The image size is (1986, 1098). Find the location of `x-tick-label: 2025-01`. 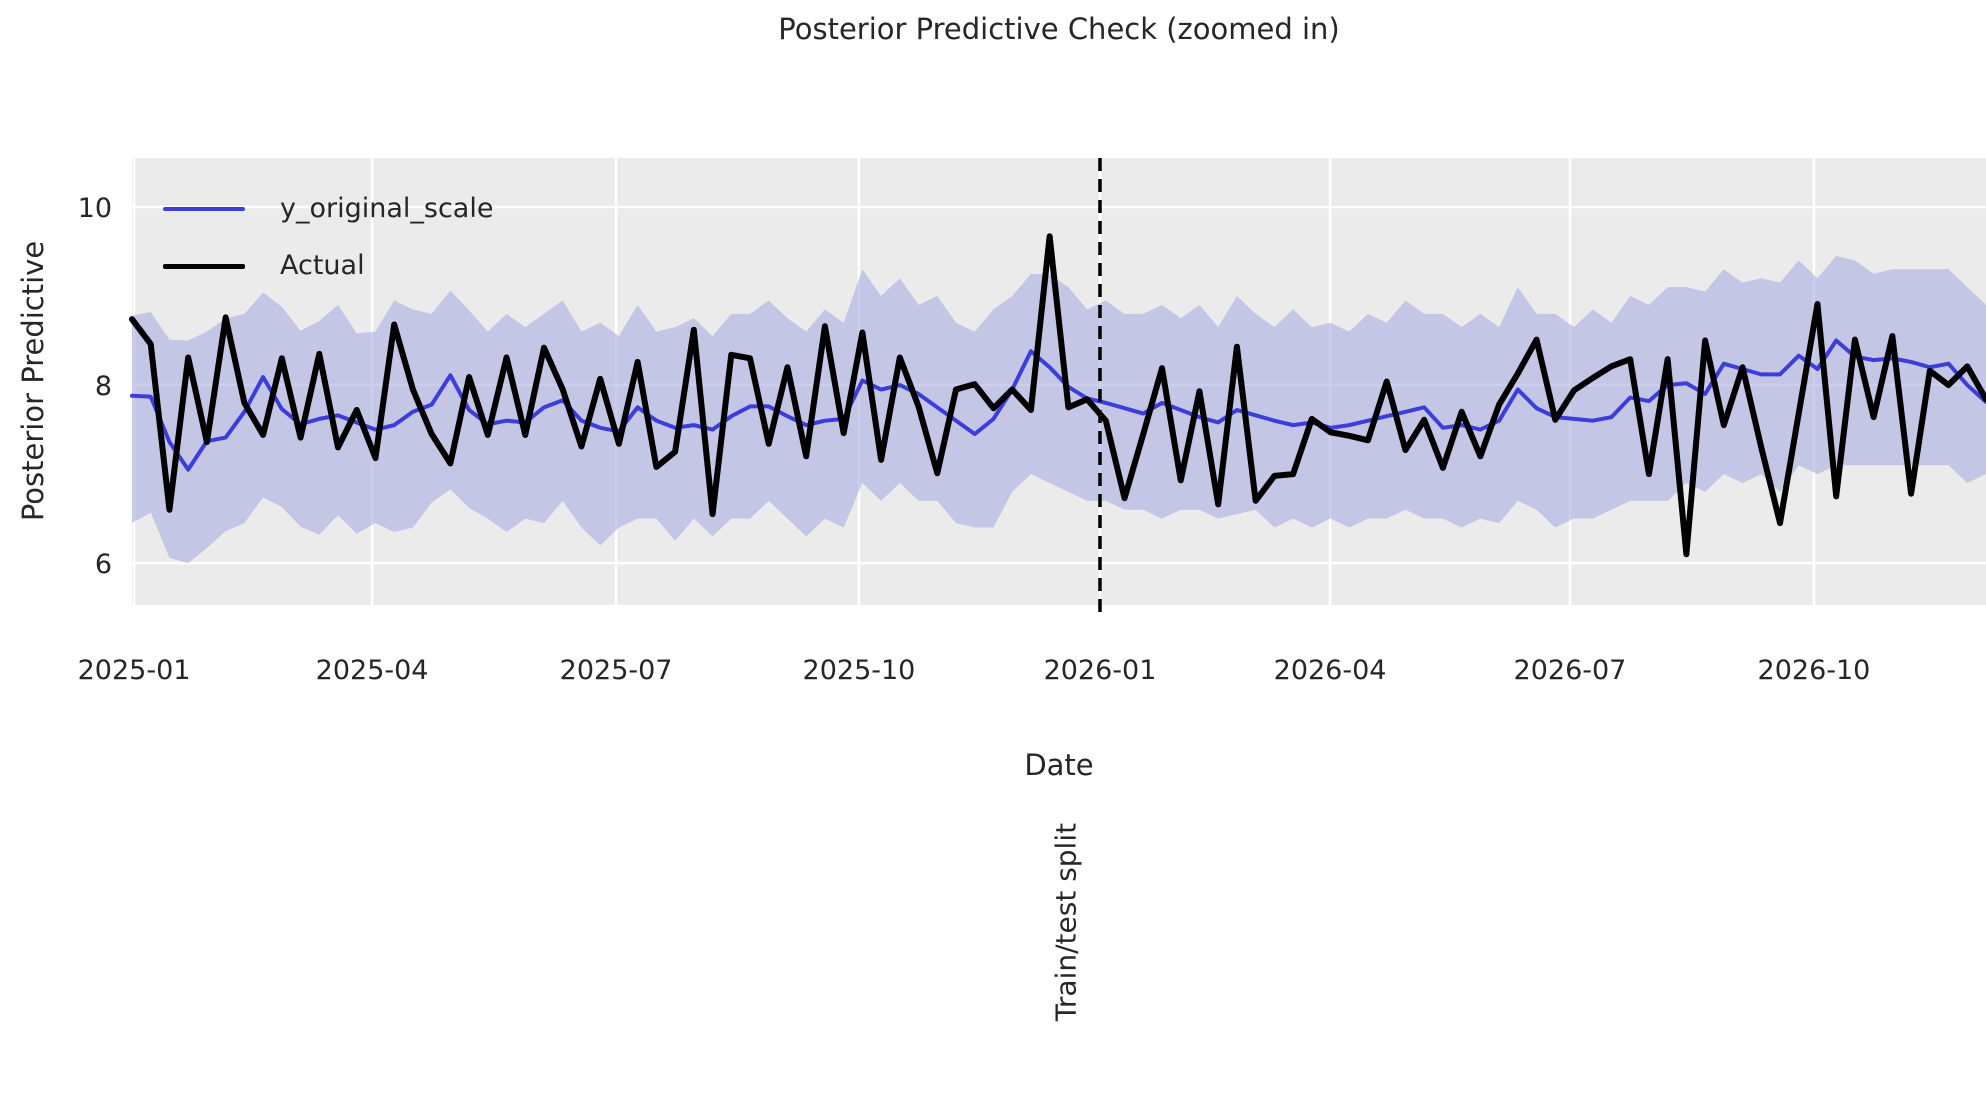

x-tick-label: 2025-01 is located at coordinates (134, 670).